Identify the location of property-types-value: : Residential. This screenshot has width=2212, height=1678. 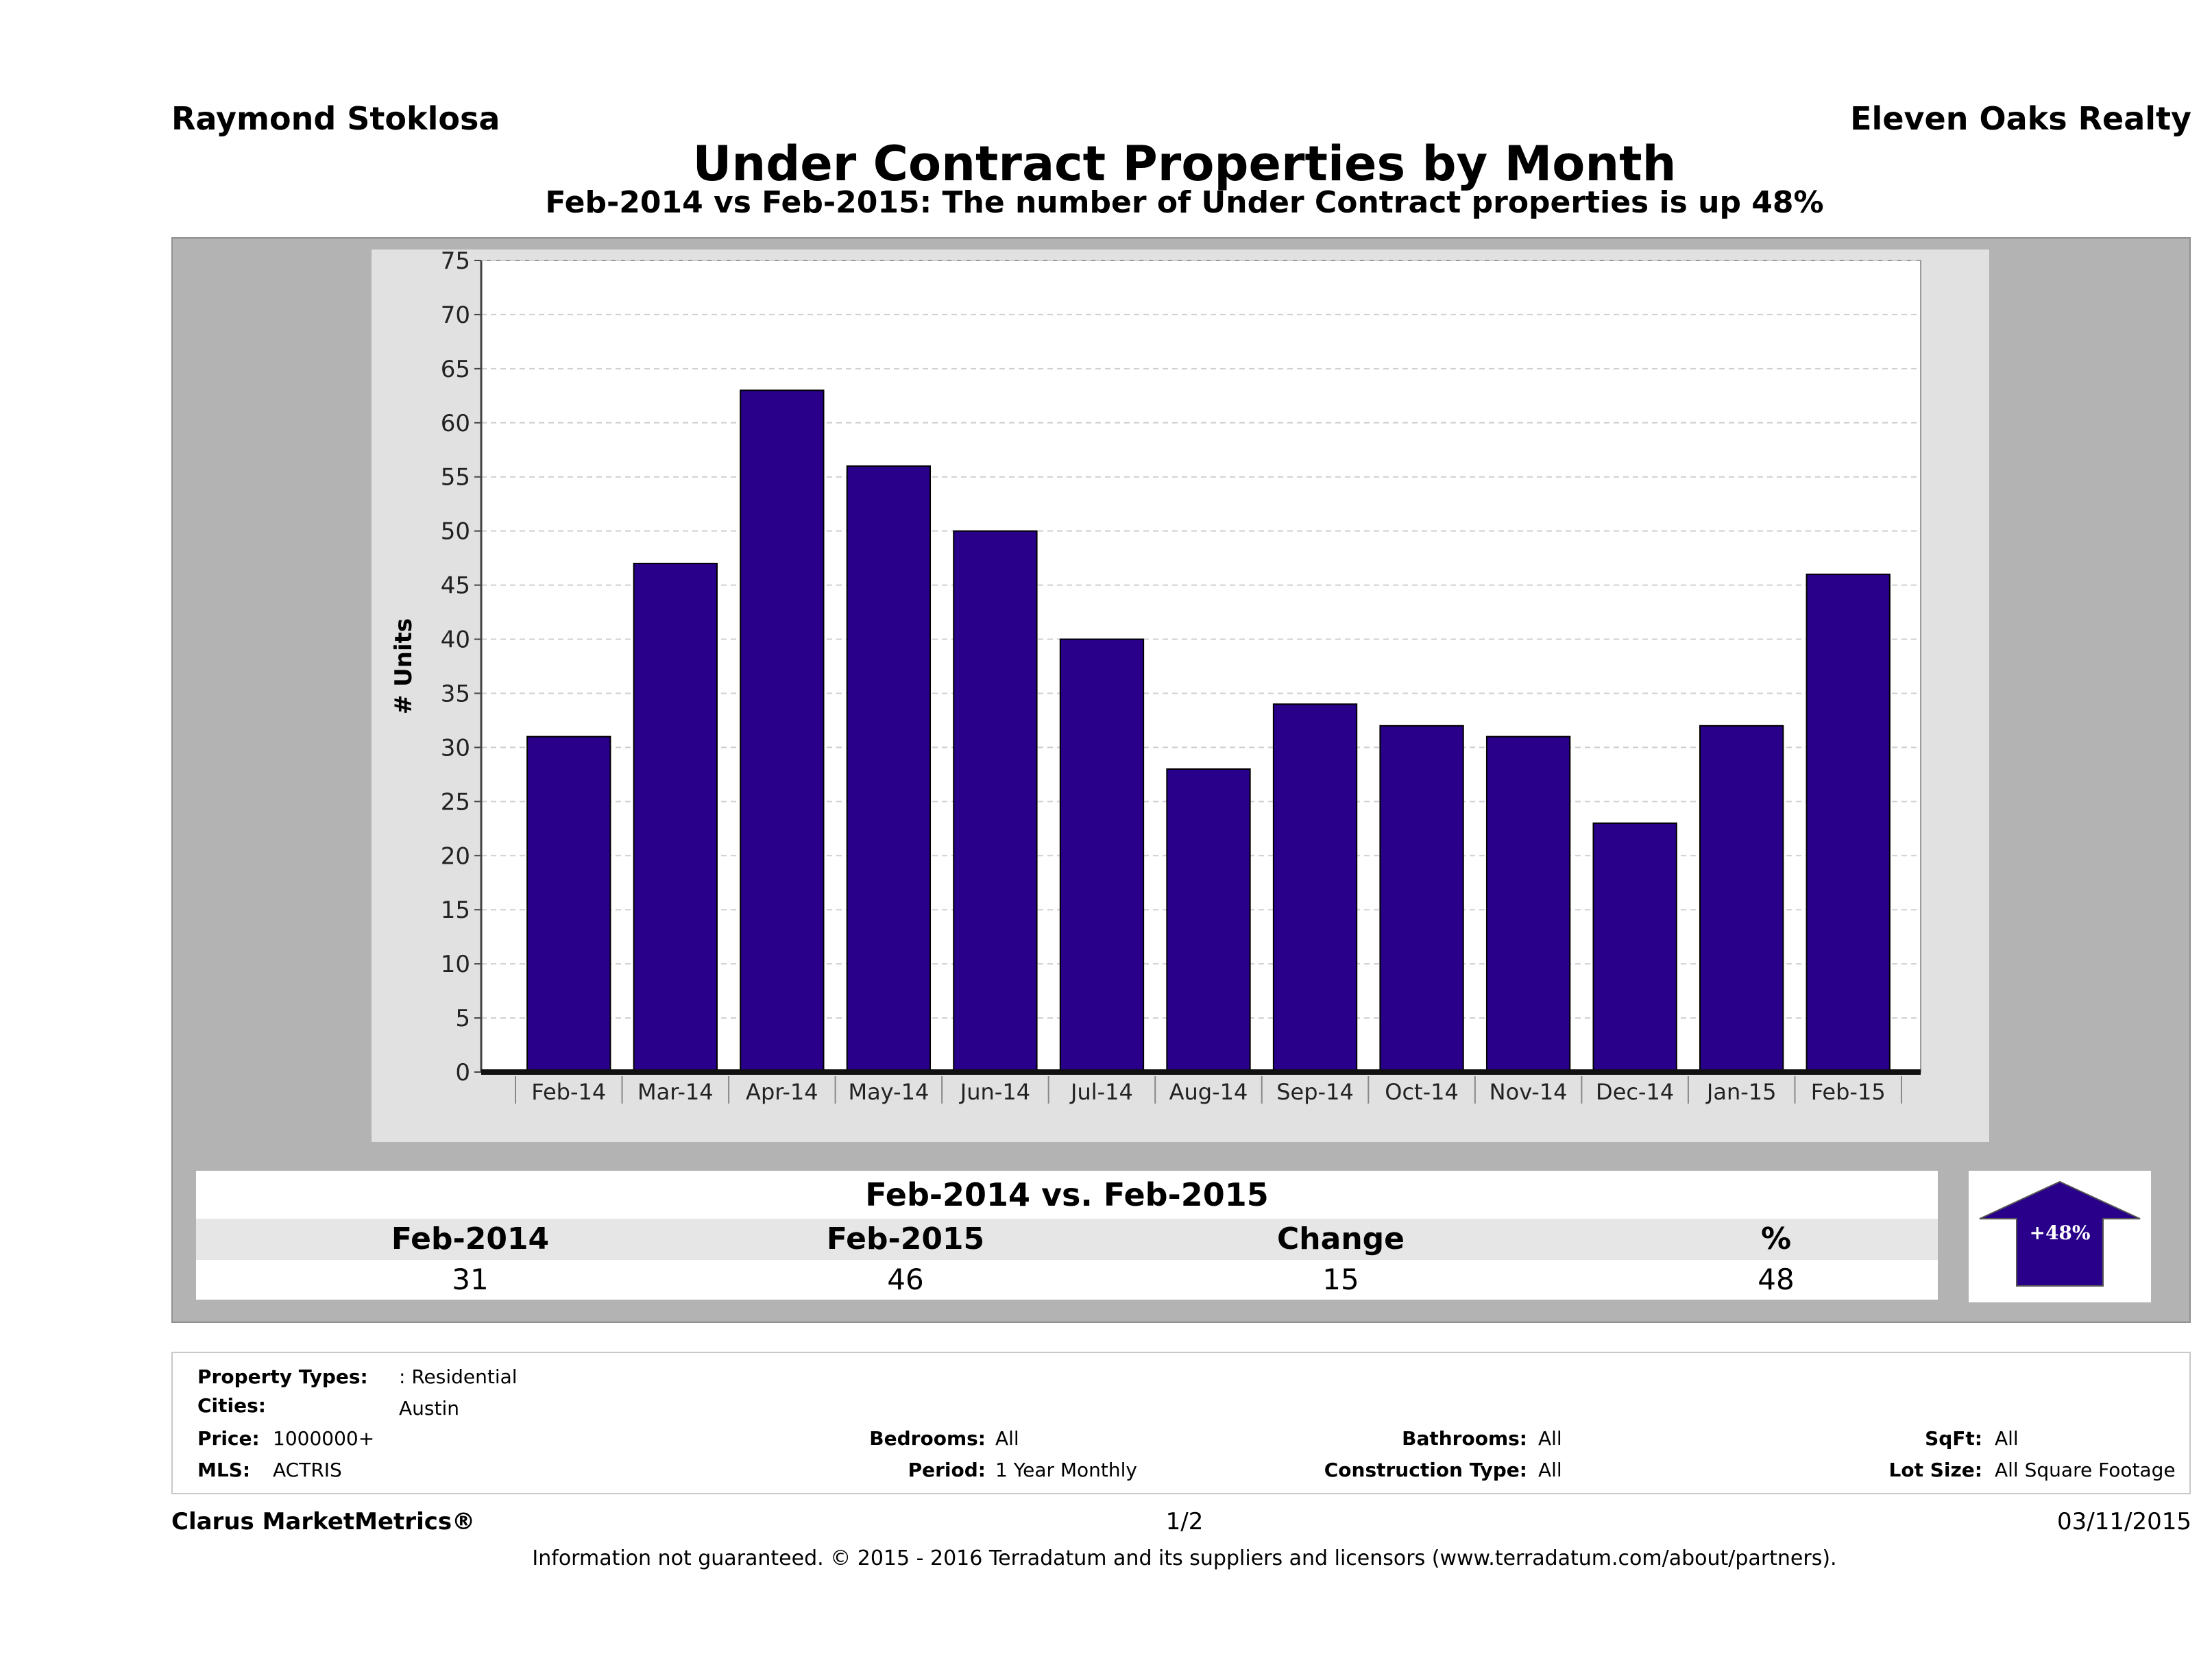
(458, 1376).